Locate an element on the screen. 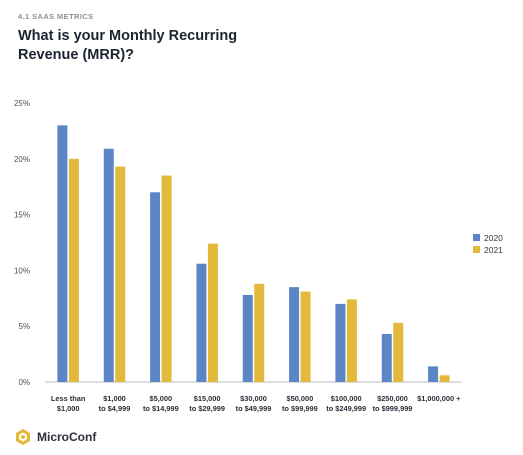 The width and height of the screenshot is (523, 455). y-tick-label: 15% is located at coordinates (22, 215).